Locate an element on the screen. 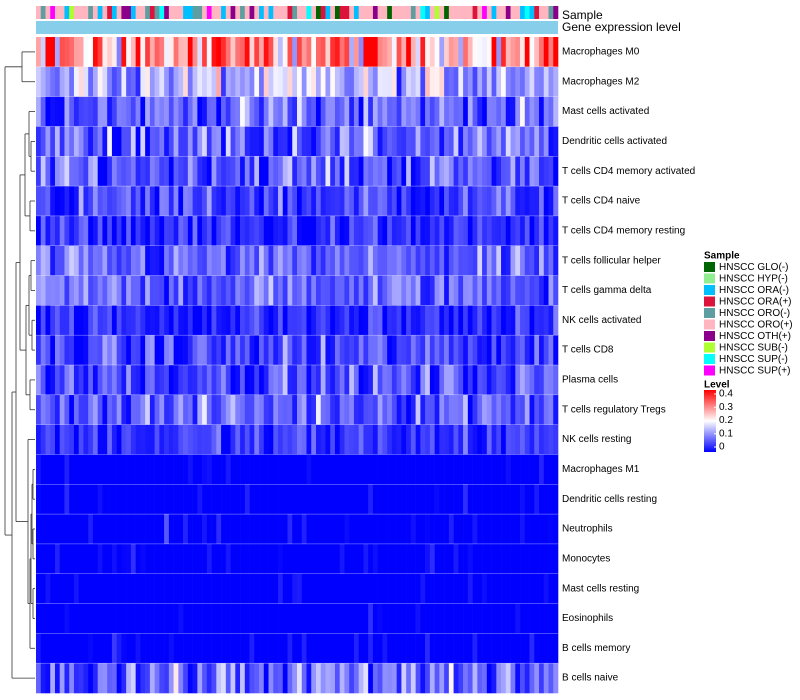 The height and width of the screenshot is (700, 800). expression-track-label: Gene expression level is located at coordinates (621, 27).